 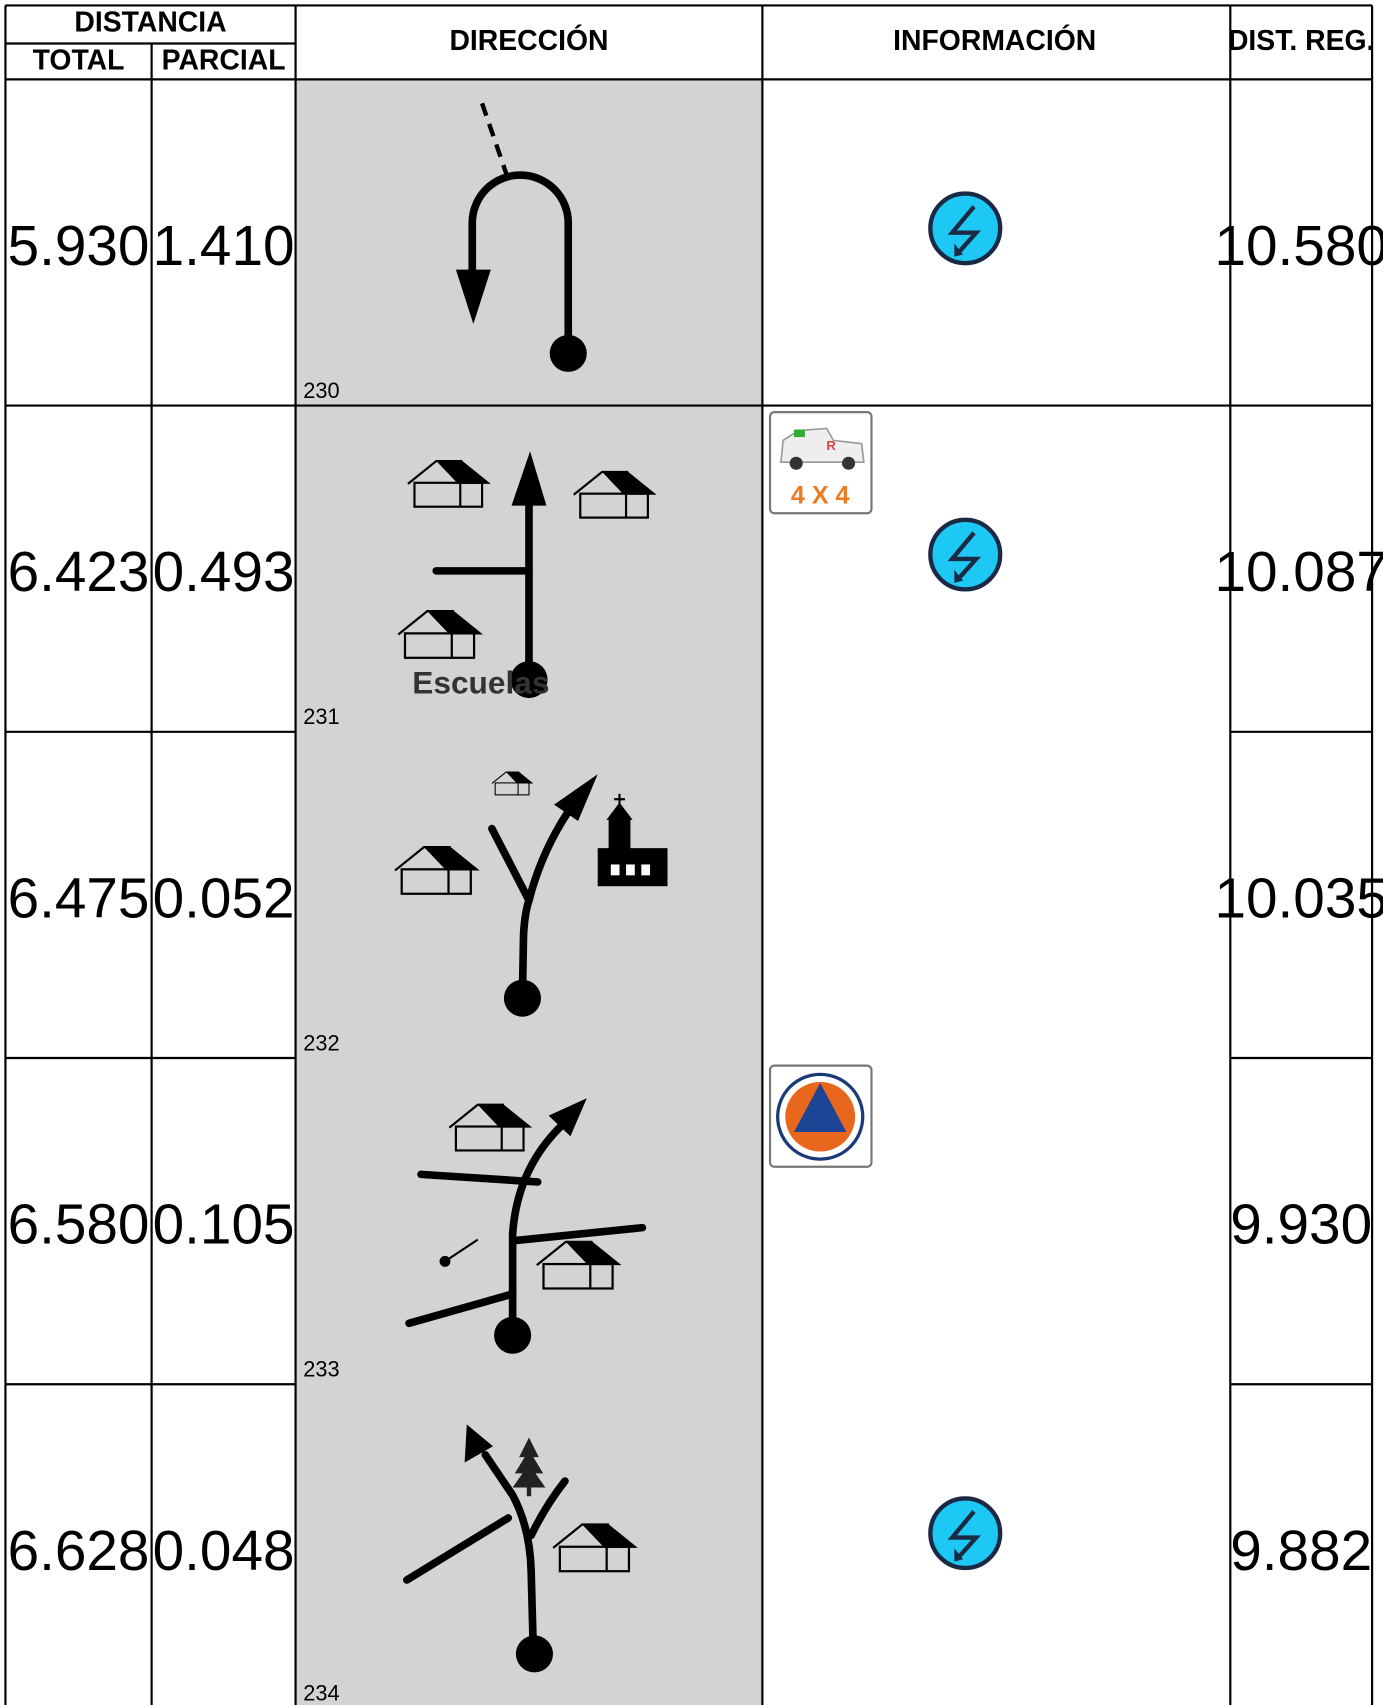 What do you see at coordinates (820, 495) in the screenshot?
I see `badge-text: 4 X 4` at bounding box center [820, 495].